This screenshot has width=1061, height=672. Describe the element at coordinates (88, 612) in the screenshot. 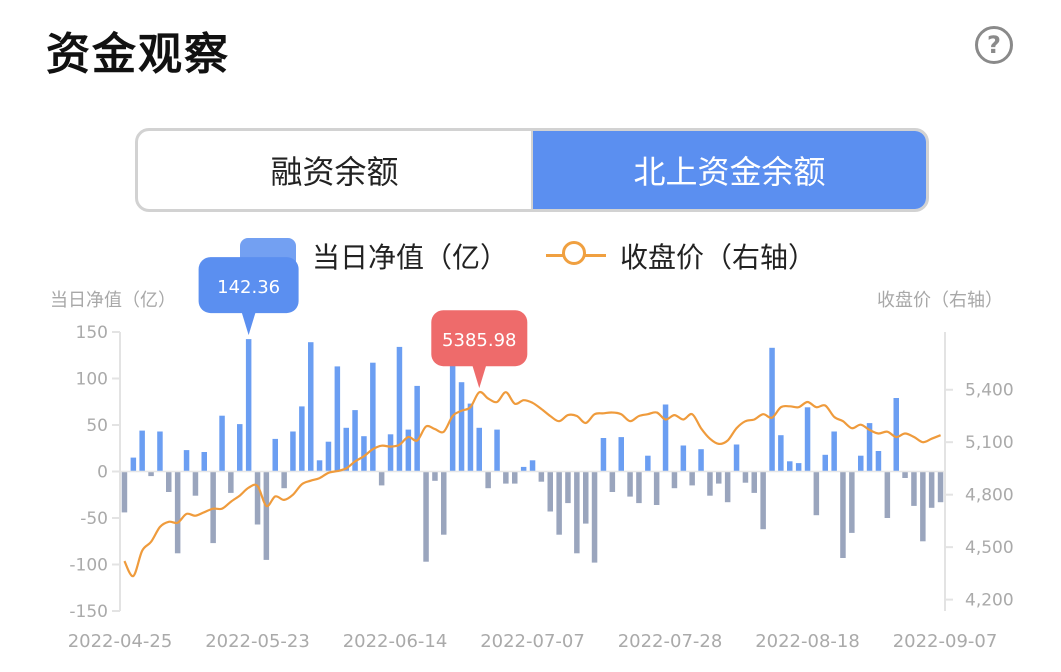

I see `y-left-tick-label: -150` at that location.